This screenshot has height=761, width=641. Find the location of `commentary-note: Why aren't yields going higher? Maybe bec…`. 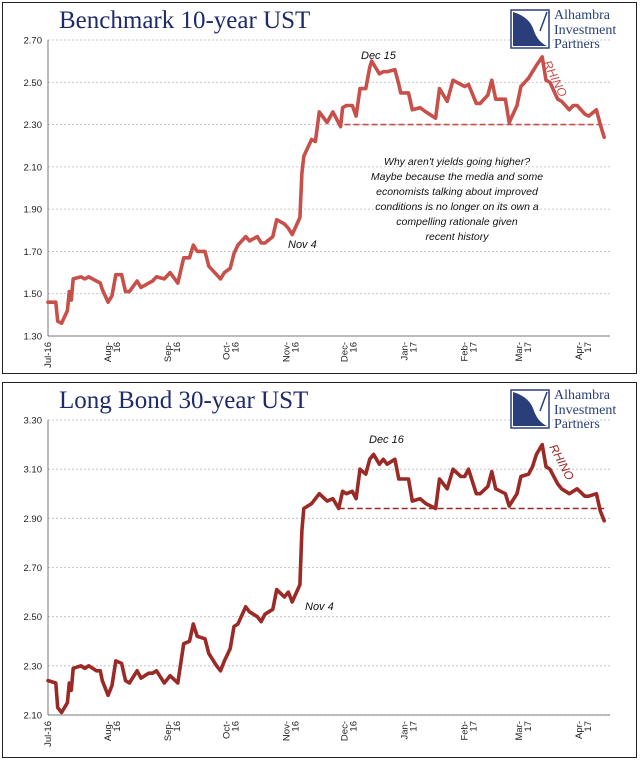

commentary-note: Why aren't yields going higher? Maybe bec… is located at coordinates (457, 199).